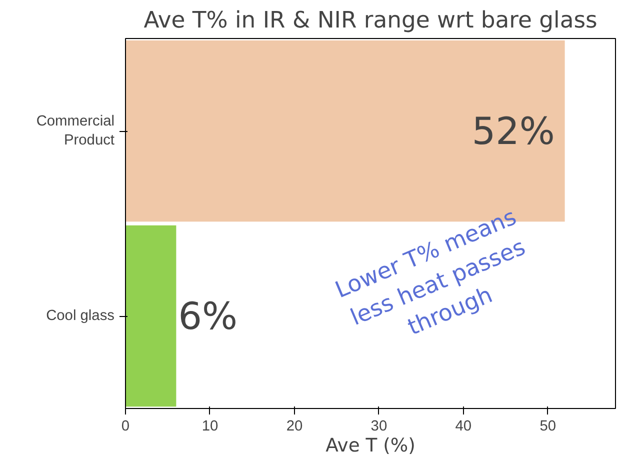  Describe the element at coordinates (379, 426) in the screenshot. I see `x-tick-label: 30` at that location.